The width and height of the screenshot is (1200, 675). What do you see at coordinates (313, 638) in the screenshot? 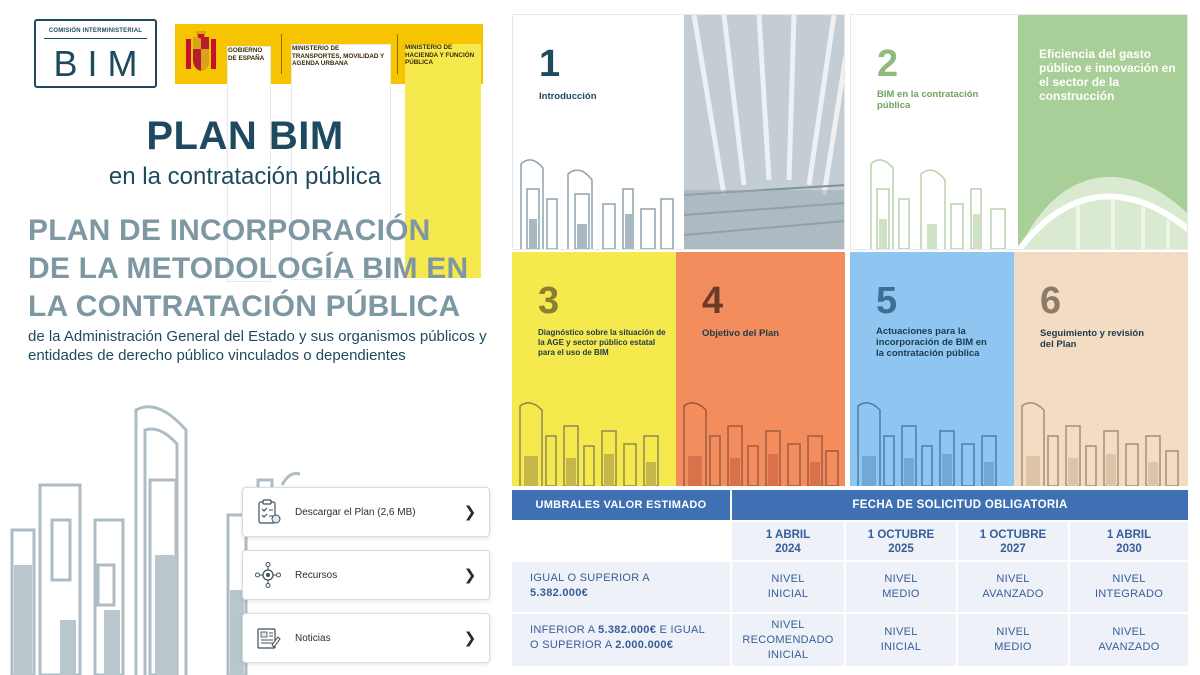
I see `news-label: Noticias` at bounding box center [313, 638].